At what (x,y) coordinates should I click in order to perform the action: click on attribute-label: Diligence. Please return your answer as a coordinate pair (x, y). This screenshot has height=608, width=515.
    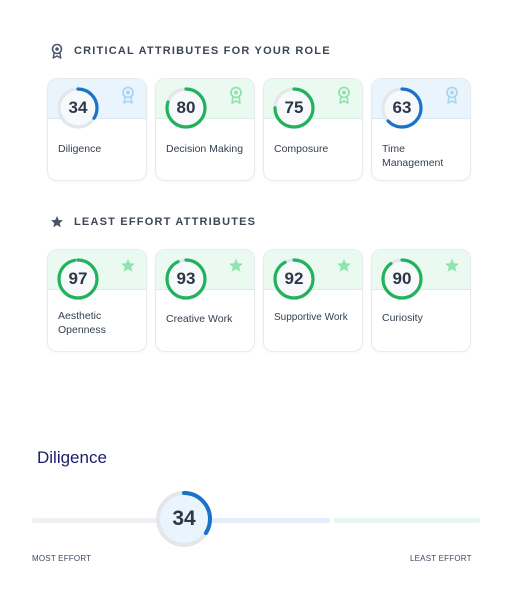
    Looking at the image, I should click on (80, 149).